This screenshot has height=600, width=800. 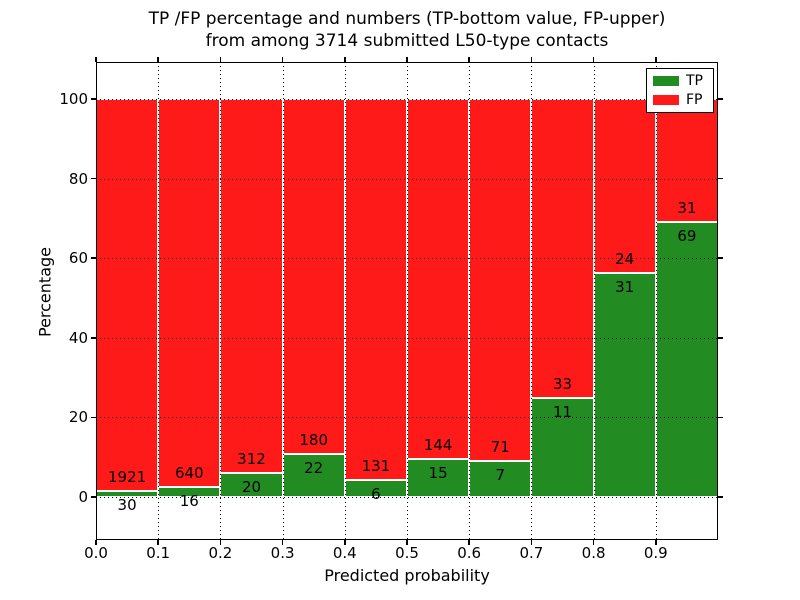 What do you see at coordinates (407, 575) in the screenshot?
I see `x-axis-label: Predicted probability` at bounding box center [407, 575].